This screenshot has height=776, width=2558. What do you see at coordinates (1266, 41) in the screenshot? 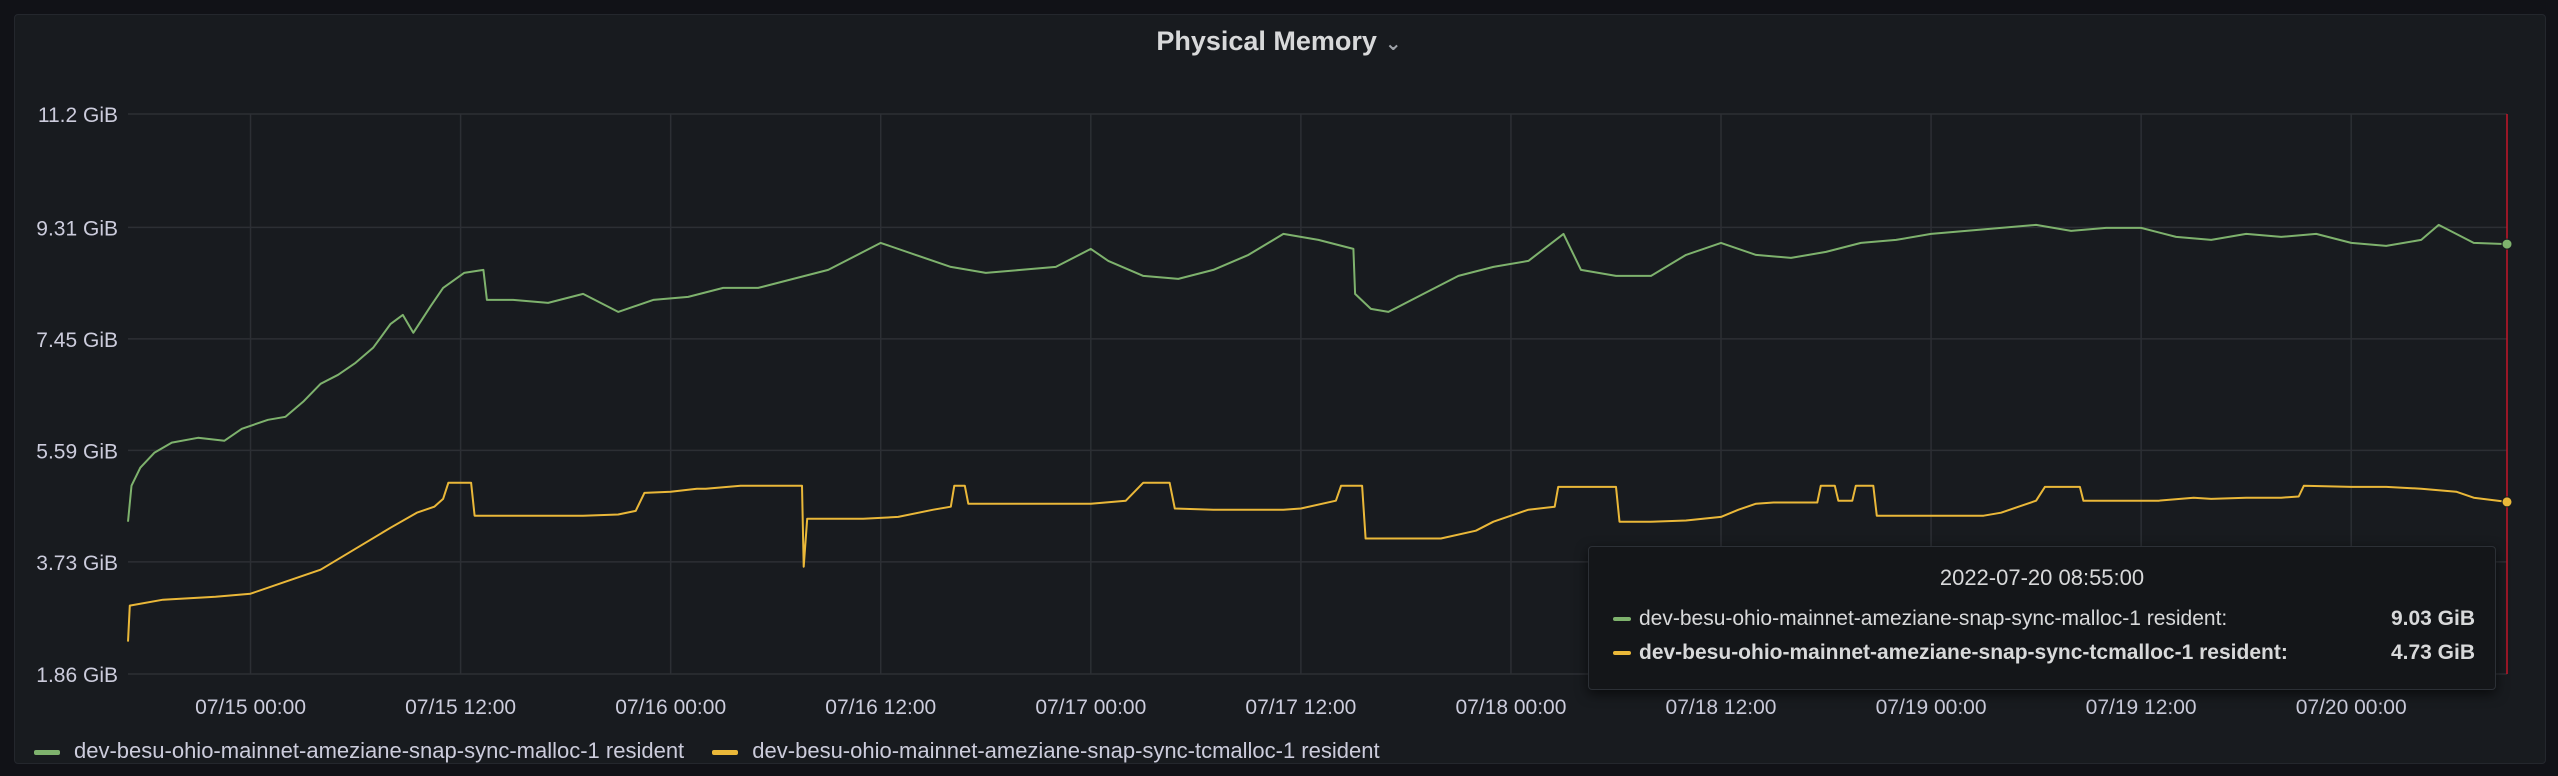
I see `panel-title-text: Physical Memory` at bounding box center [1266, 41].